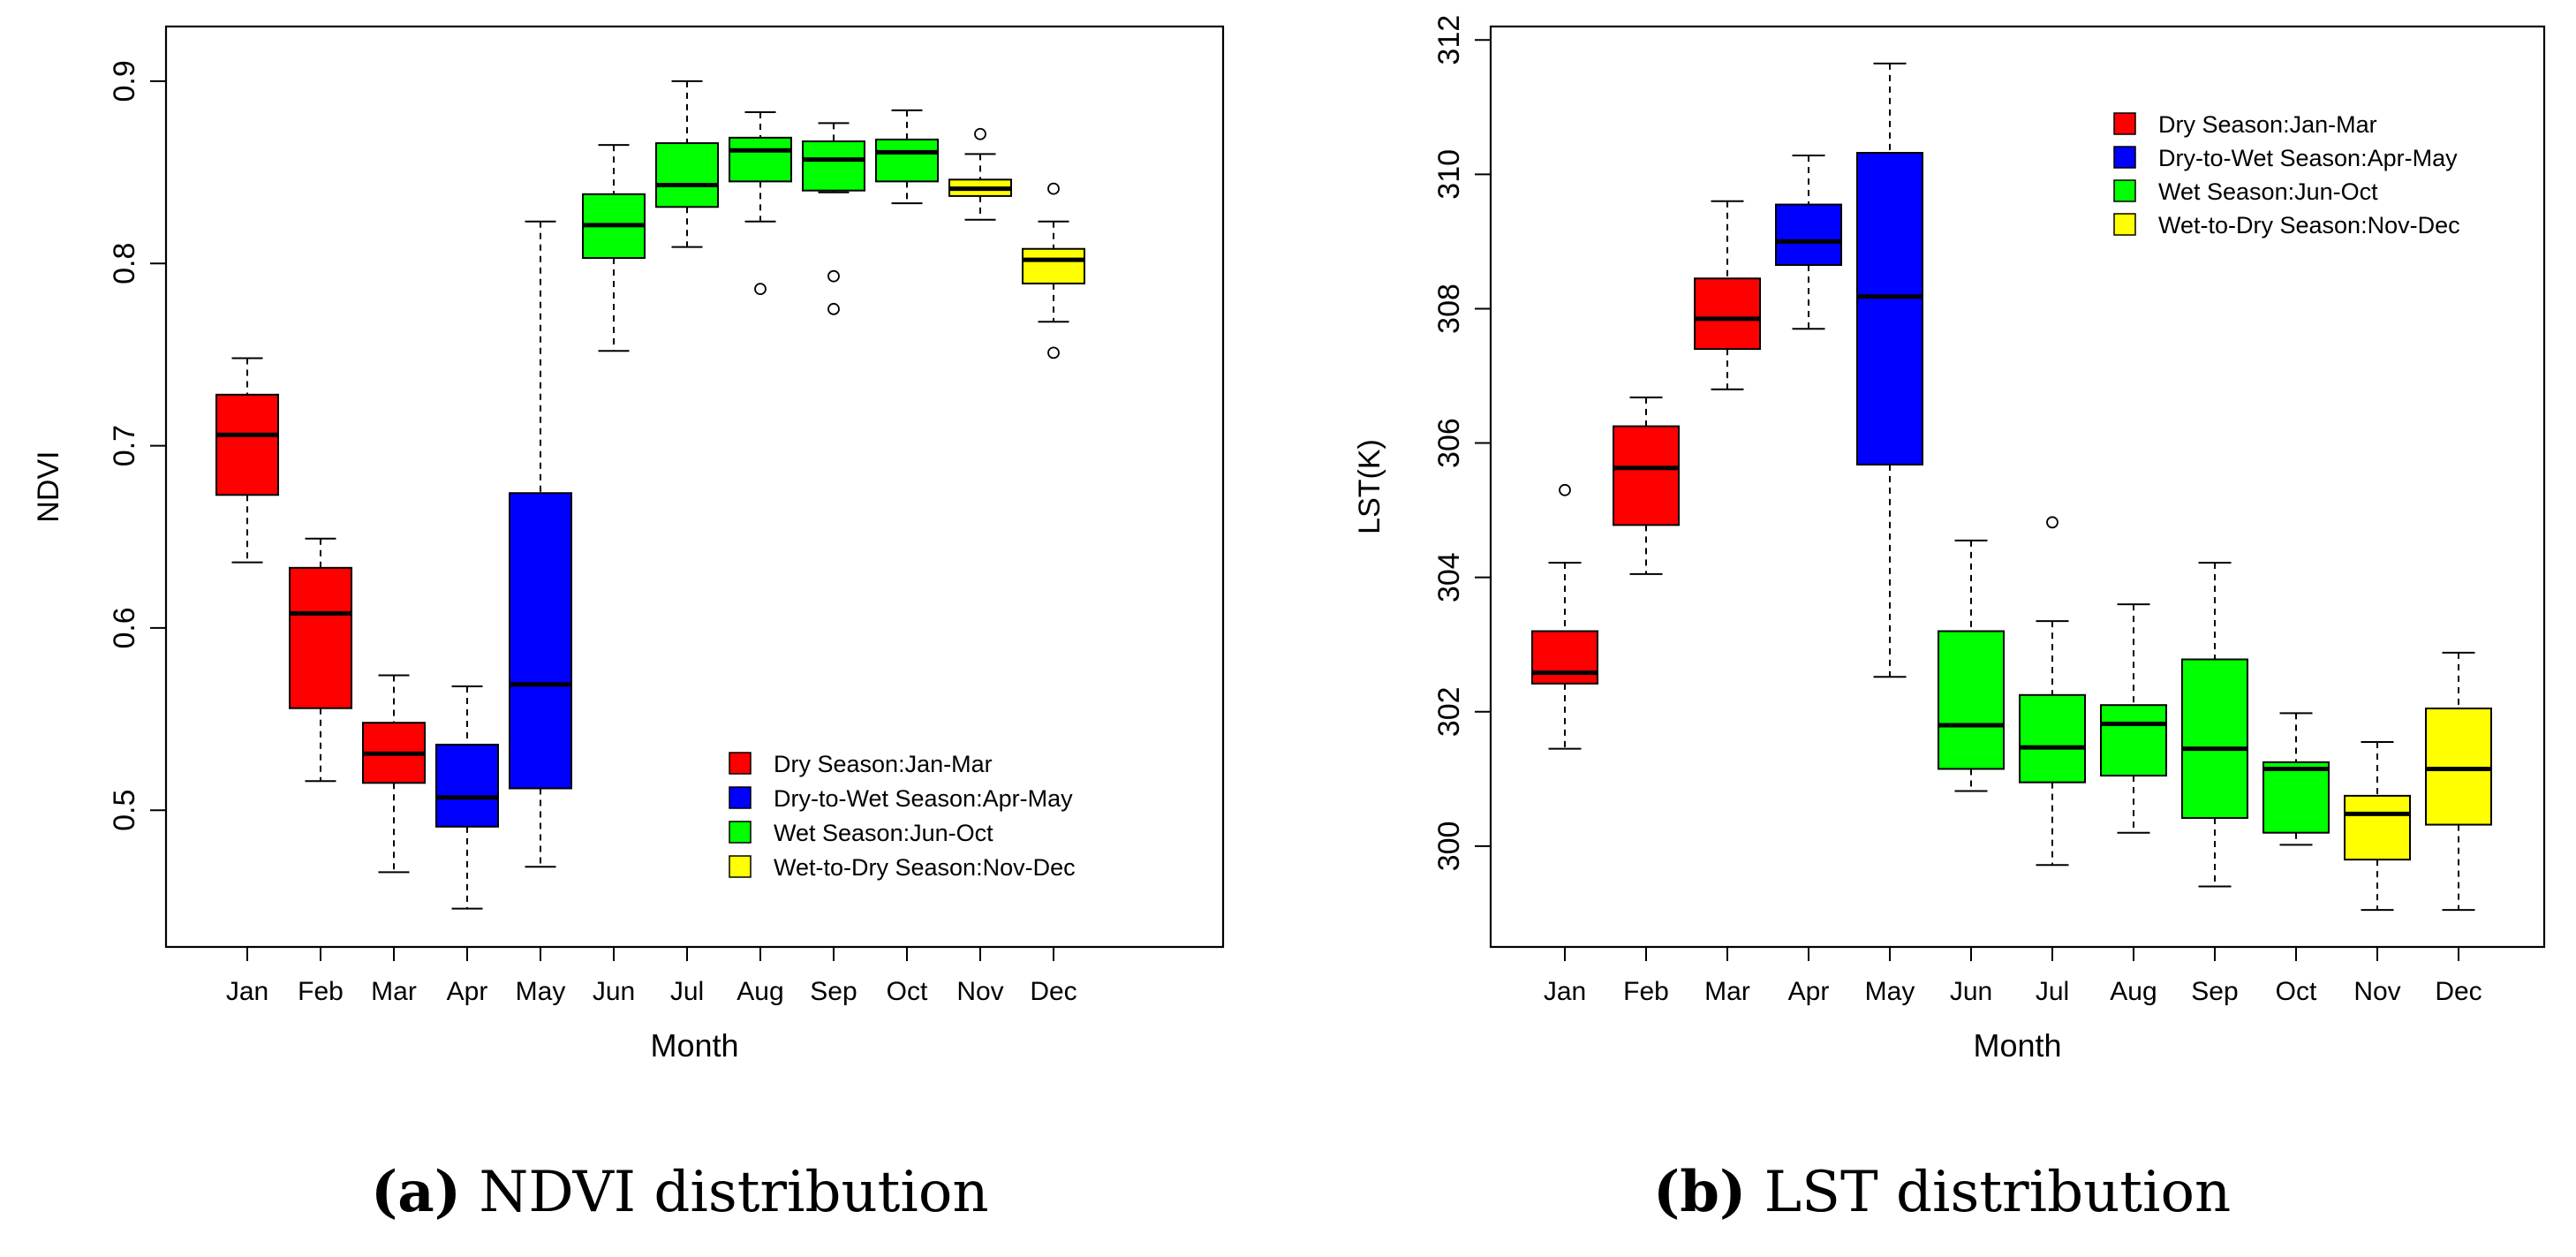 This screenshot has width=2576, height=1257. Describe the element at coordinates (1449, 174) in the screenshot. I see `y-tick-label: 310` at that location.